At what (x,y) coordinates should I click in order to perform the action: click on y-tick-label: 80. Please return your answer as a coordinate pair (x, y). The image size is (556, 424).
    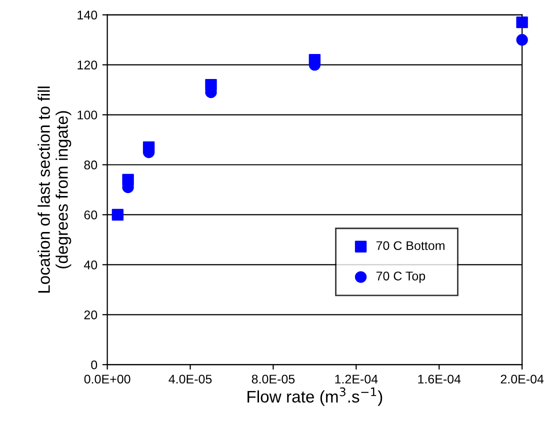
    Looking at the image, I should click on (91, 165).